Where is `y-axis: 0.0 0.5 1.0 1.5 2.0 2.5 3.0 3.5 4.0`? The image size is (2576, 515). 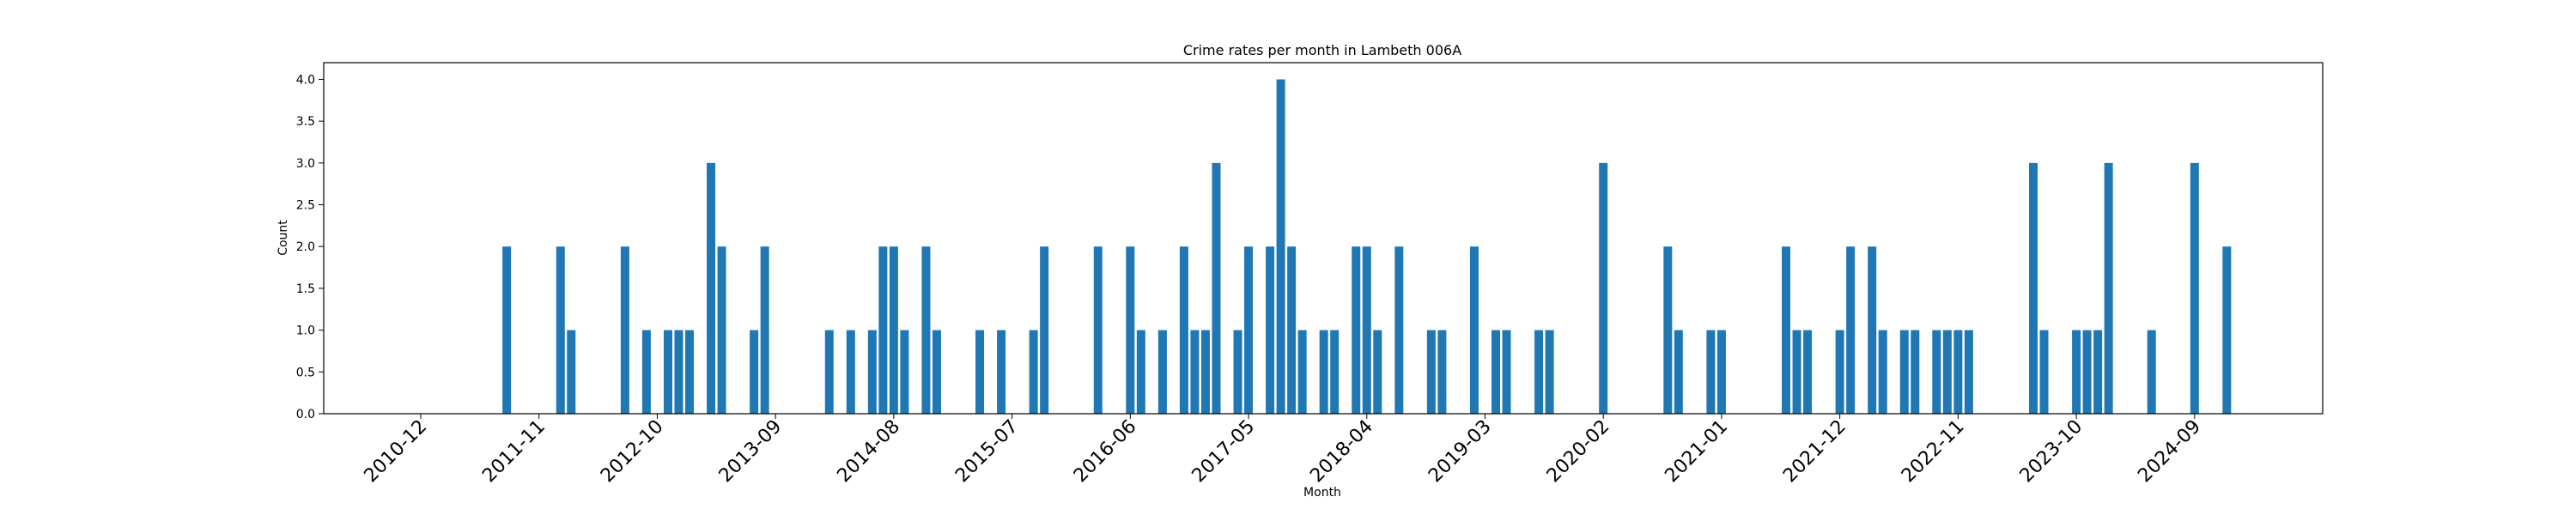 y-axis: 0.0 0.5 1.0 1.5 2.0 2.5 3.0 3.5 4.0 is located at coordinates (310, 247).